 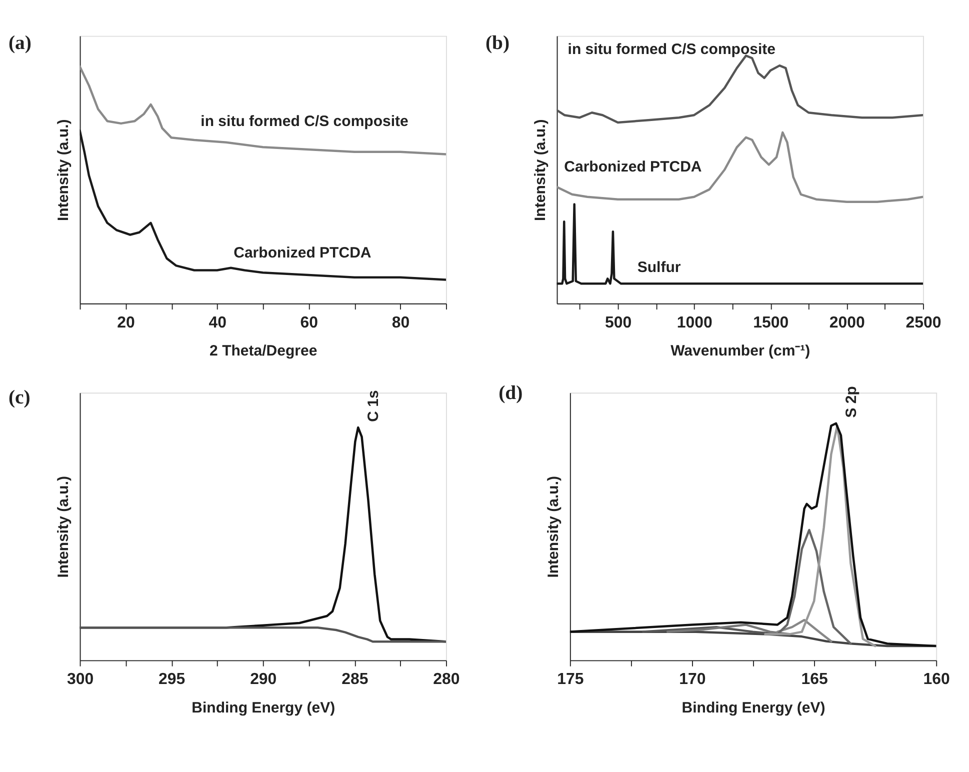 I want to click on x-tick-label: 1500, so click(x=771, y=323).